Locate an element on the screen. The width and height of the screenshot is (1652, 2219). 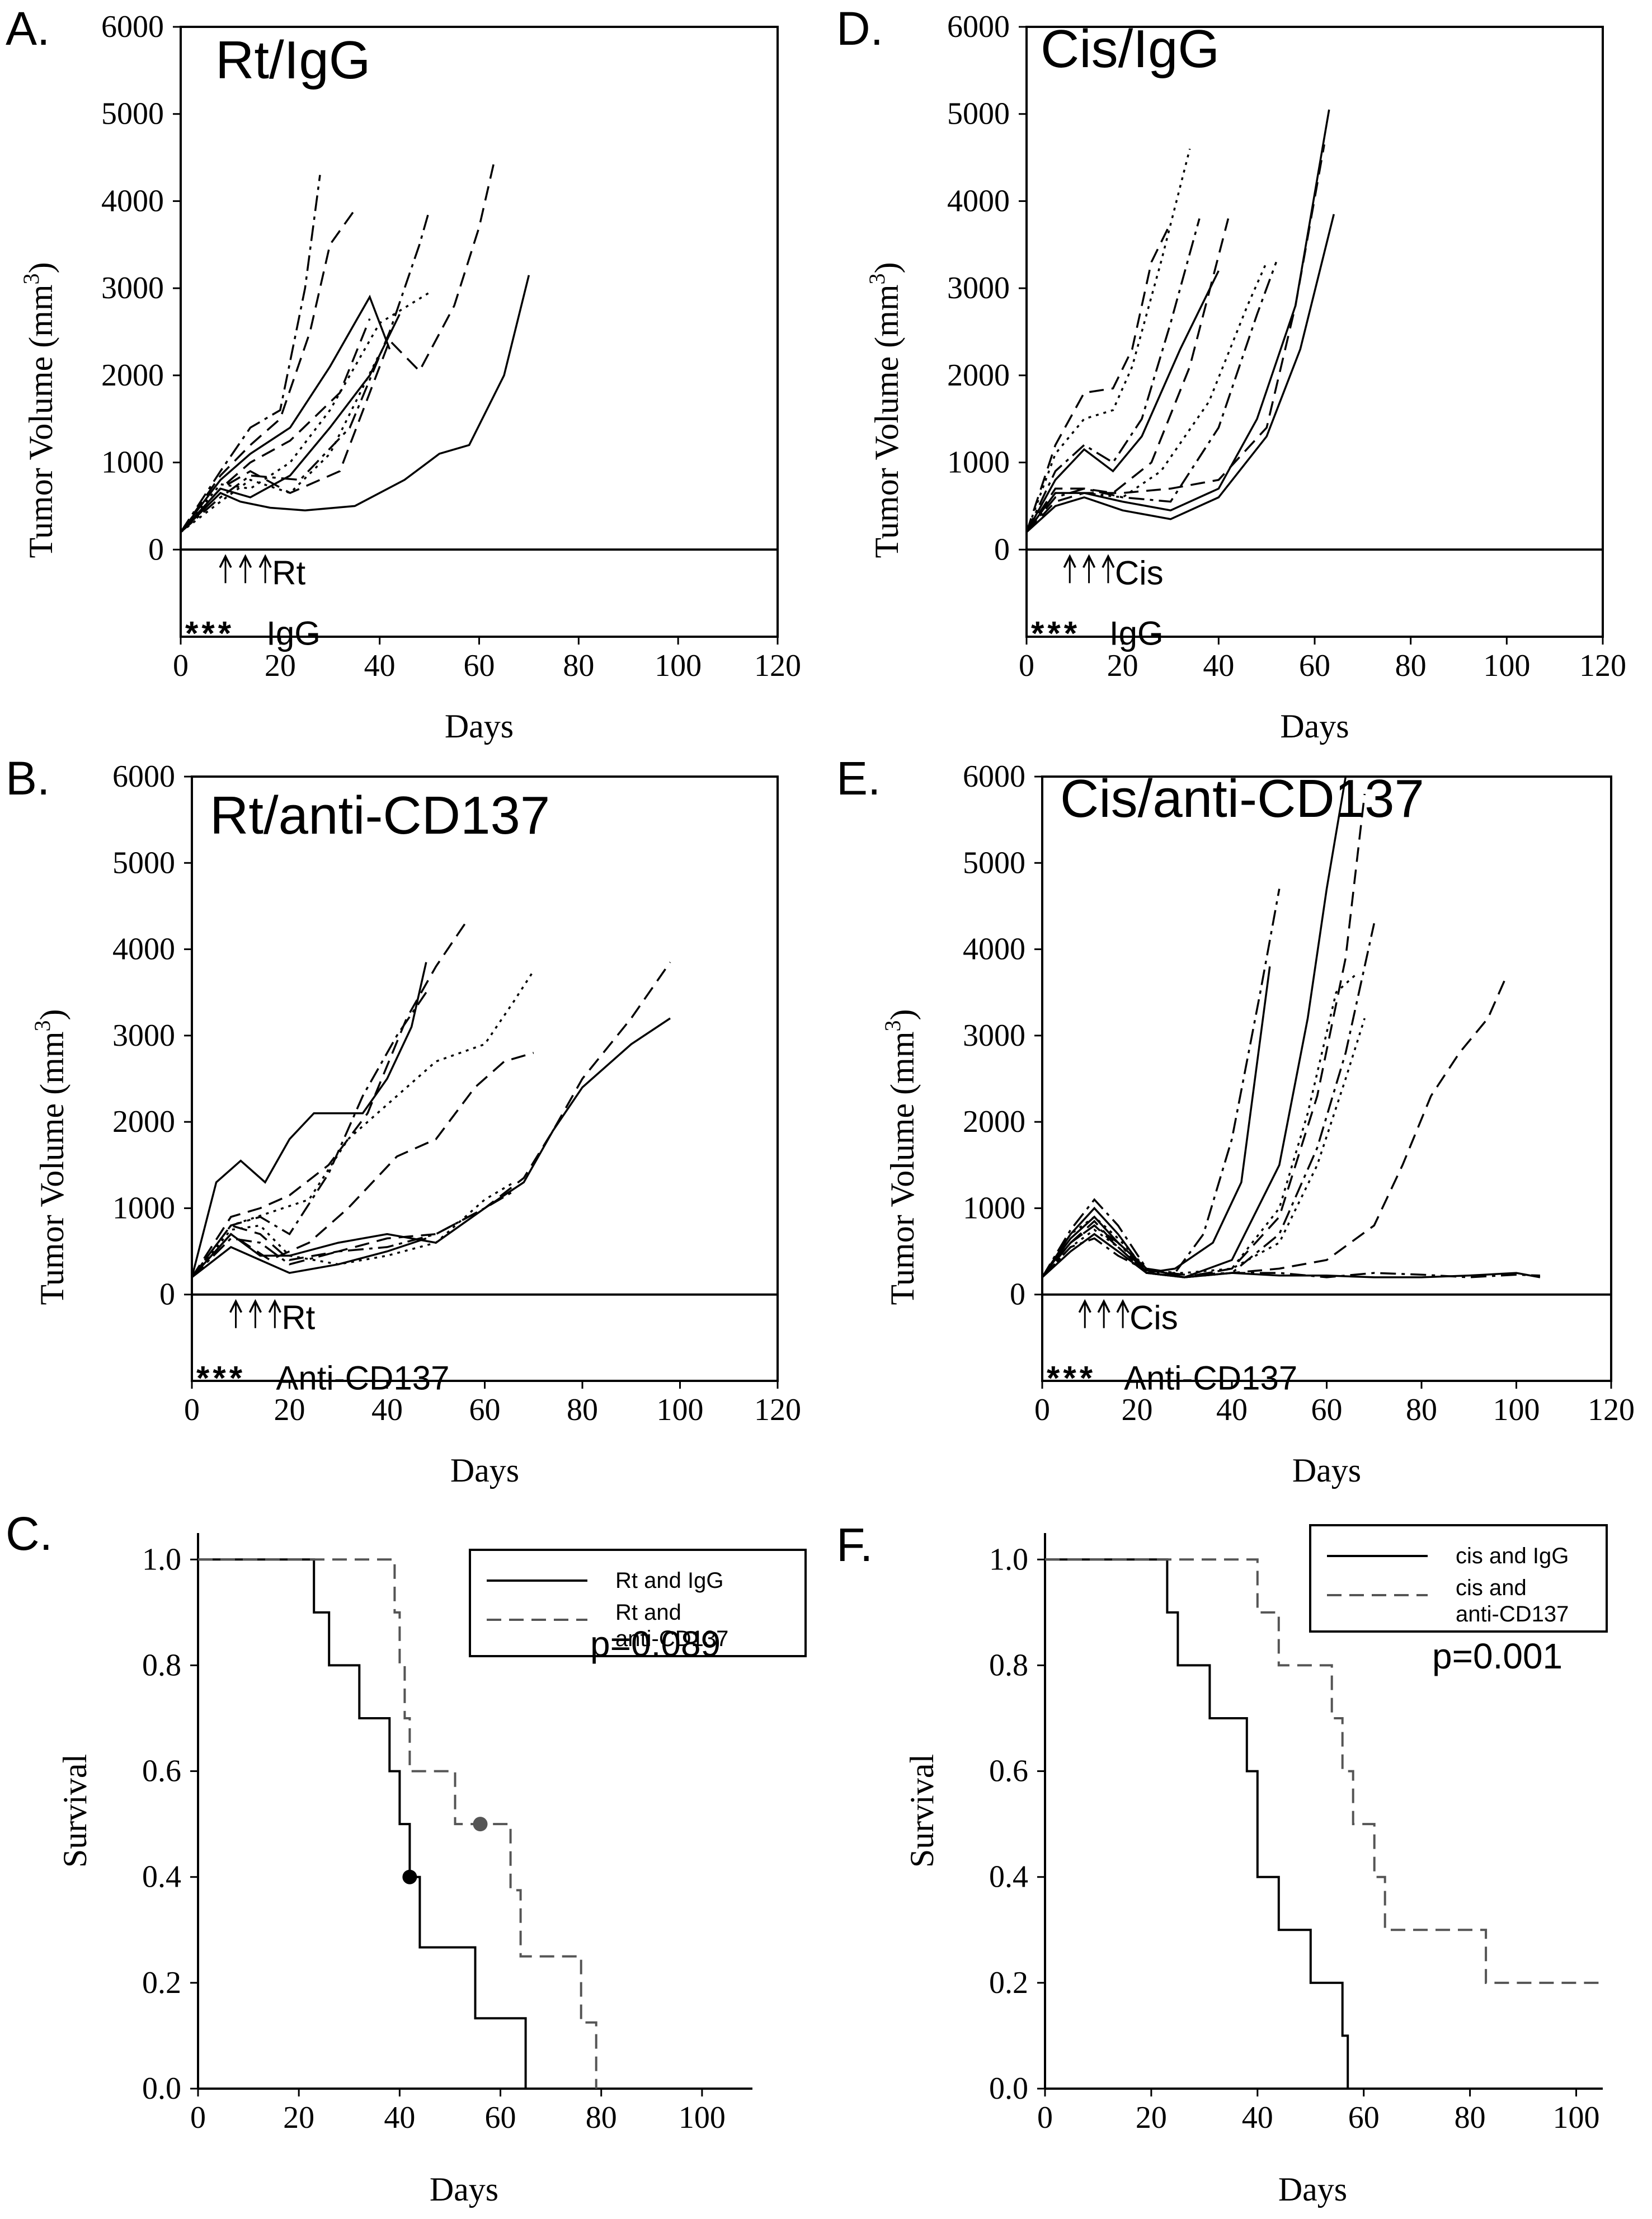
p-value: p=0.001 is located at coordinates (1497, 1656).